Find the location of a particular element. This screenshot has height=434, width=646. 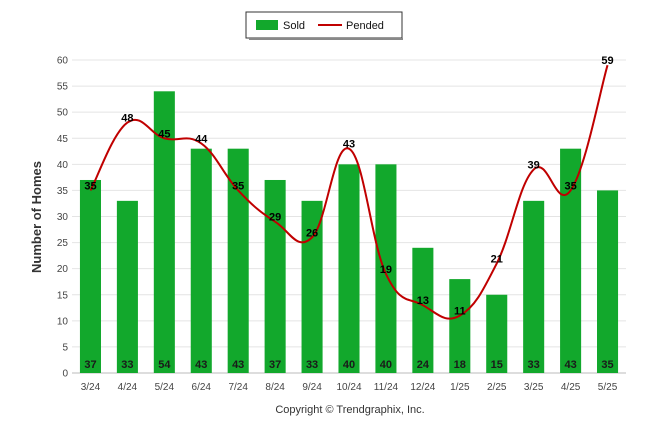

y-tick-label: 45 is located at coordinates (63, 139).